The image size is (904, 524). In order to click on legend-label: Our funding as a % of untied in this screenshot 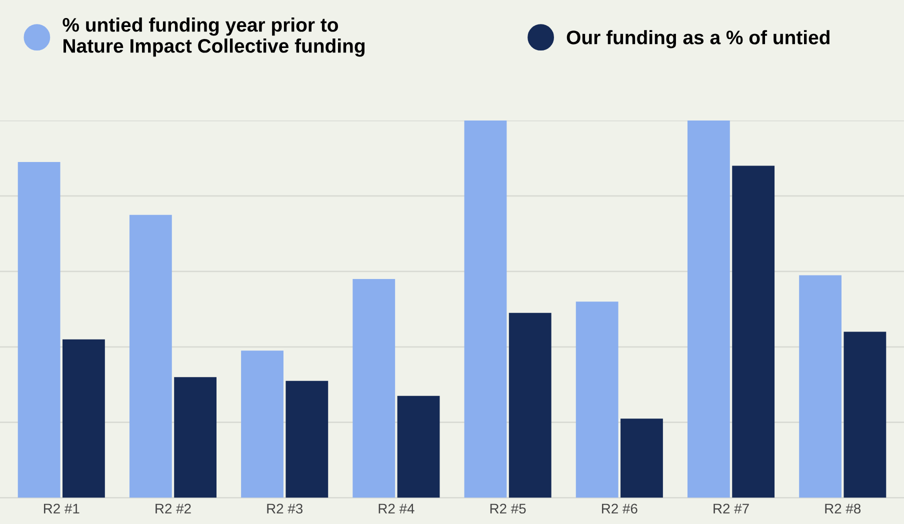, I will do `click(698, 39)`.